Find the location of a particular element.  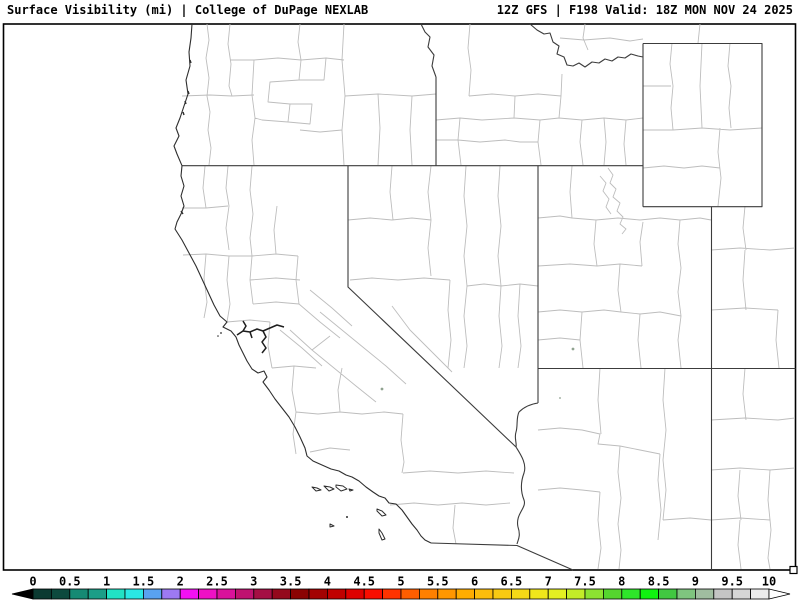

sf-bay-delta is located at coordinates (260, 337).